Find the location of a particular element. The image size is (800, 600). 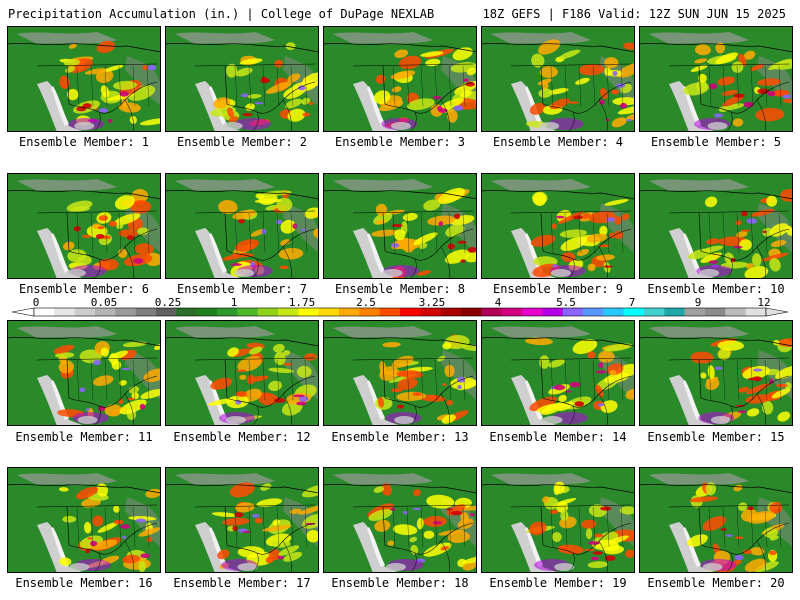

ensemble-member-caption: Ensemble Member: 15 is located at coordinates (716, 437).